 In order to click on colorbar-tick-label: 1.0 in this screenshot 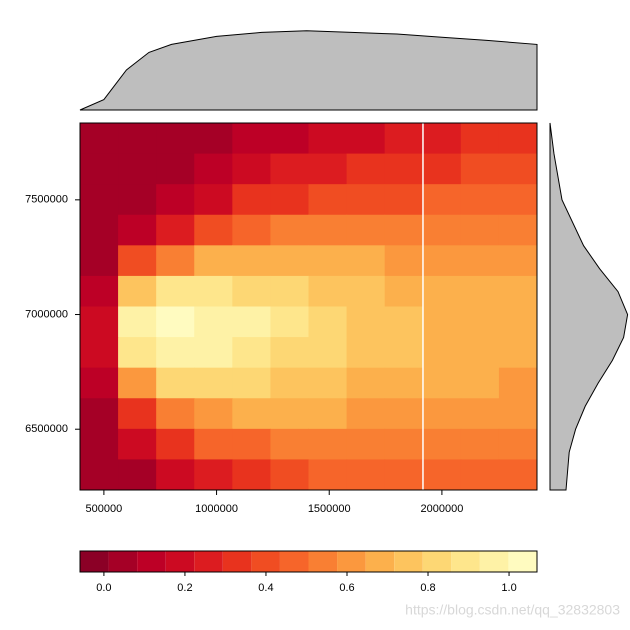, I will do `click(508, 588)`.